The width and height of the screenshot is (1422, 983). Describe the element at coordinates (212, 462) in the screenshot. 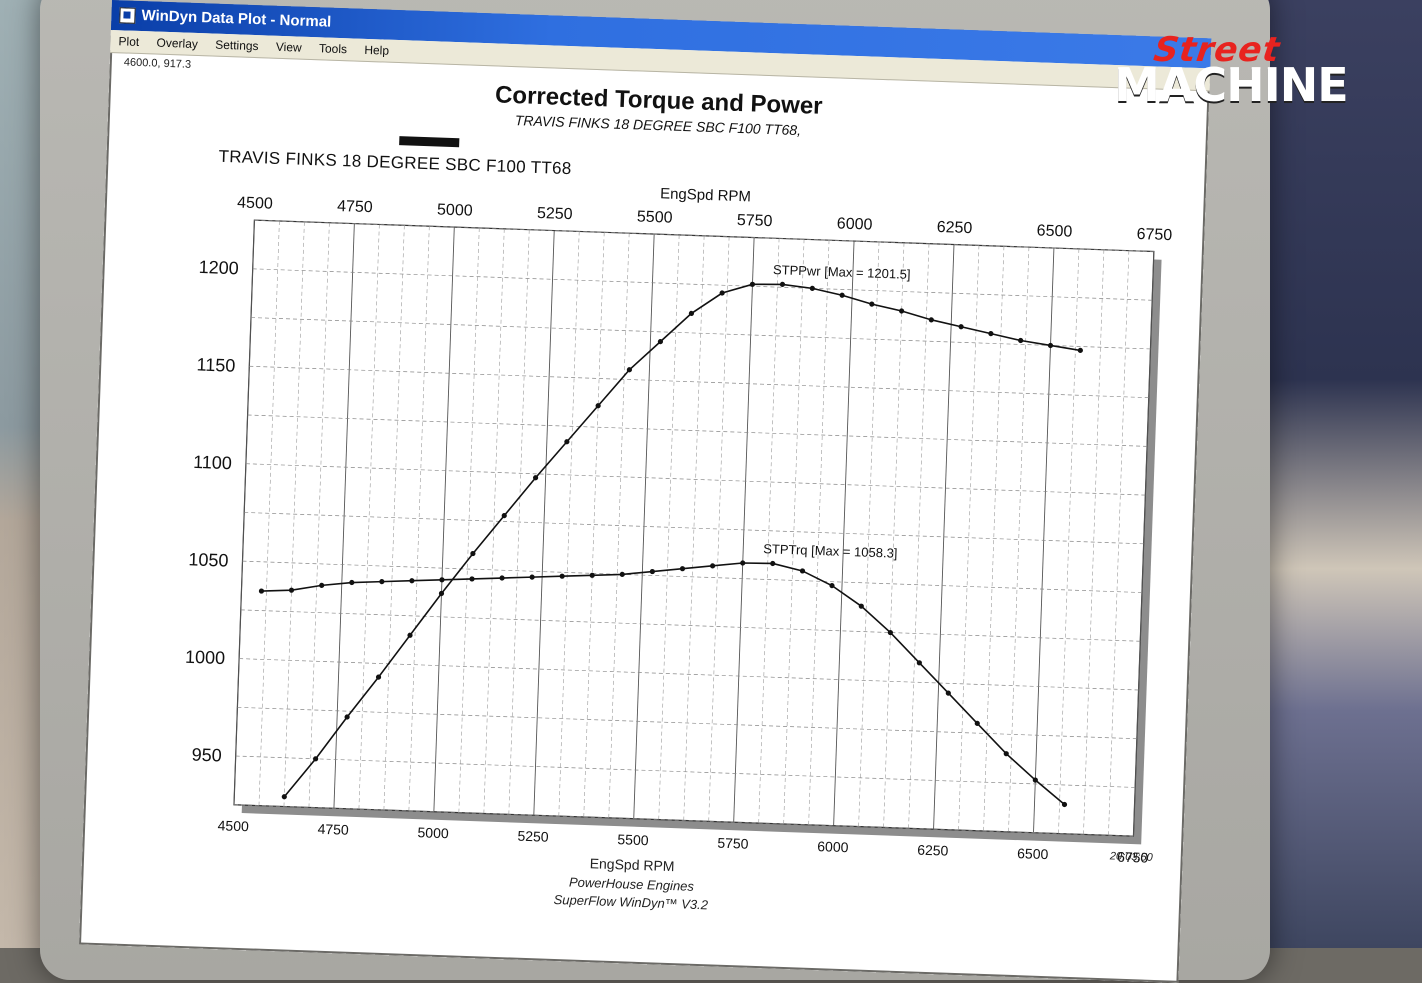

I see `y-tick-label: 1100` at that location.